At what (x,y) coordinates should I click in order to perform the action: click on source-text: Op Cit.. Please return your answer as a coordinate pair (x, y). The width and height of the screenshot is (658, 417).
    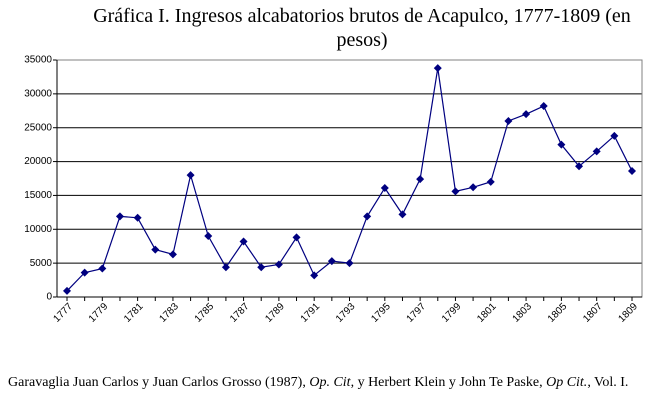
    Looking at the image, I should click on (567, 382).